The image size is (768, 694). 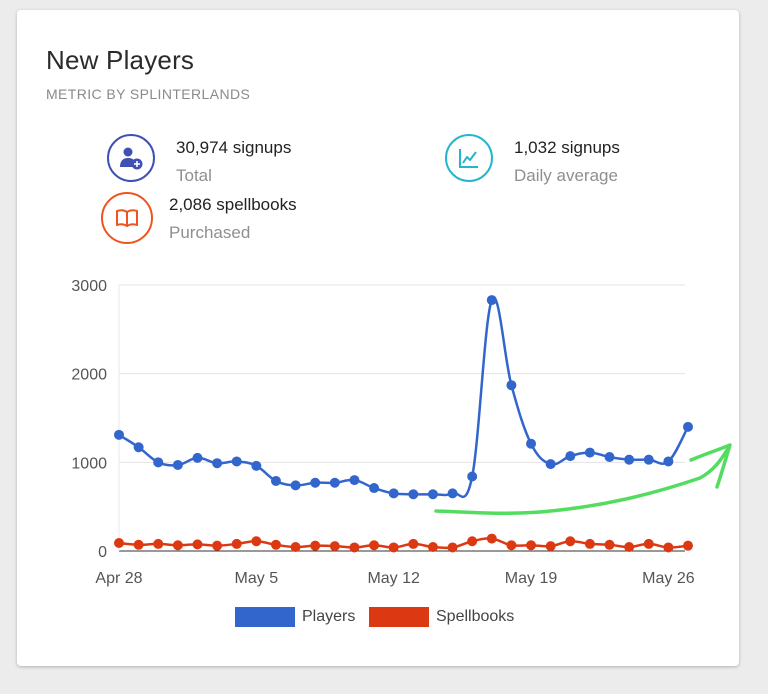 What do you see at coordinates (668, 578) in the screenshot?
I see `x-tick-label: May 26` at bounding box center [668, 578].